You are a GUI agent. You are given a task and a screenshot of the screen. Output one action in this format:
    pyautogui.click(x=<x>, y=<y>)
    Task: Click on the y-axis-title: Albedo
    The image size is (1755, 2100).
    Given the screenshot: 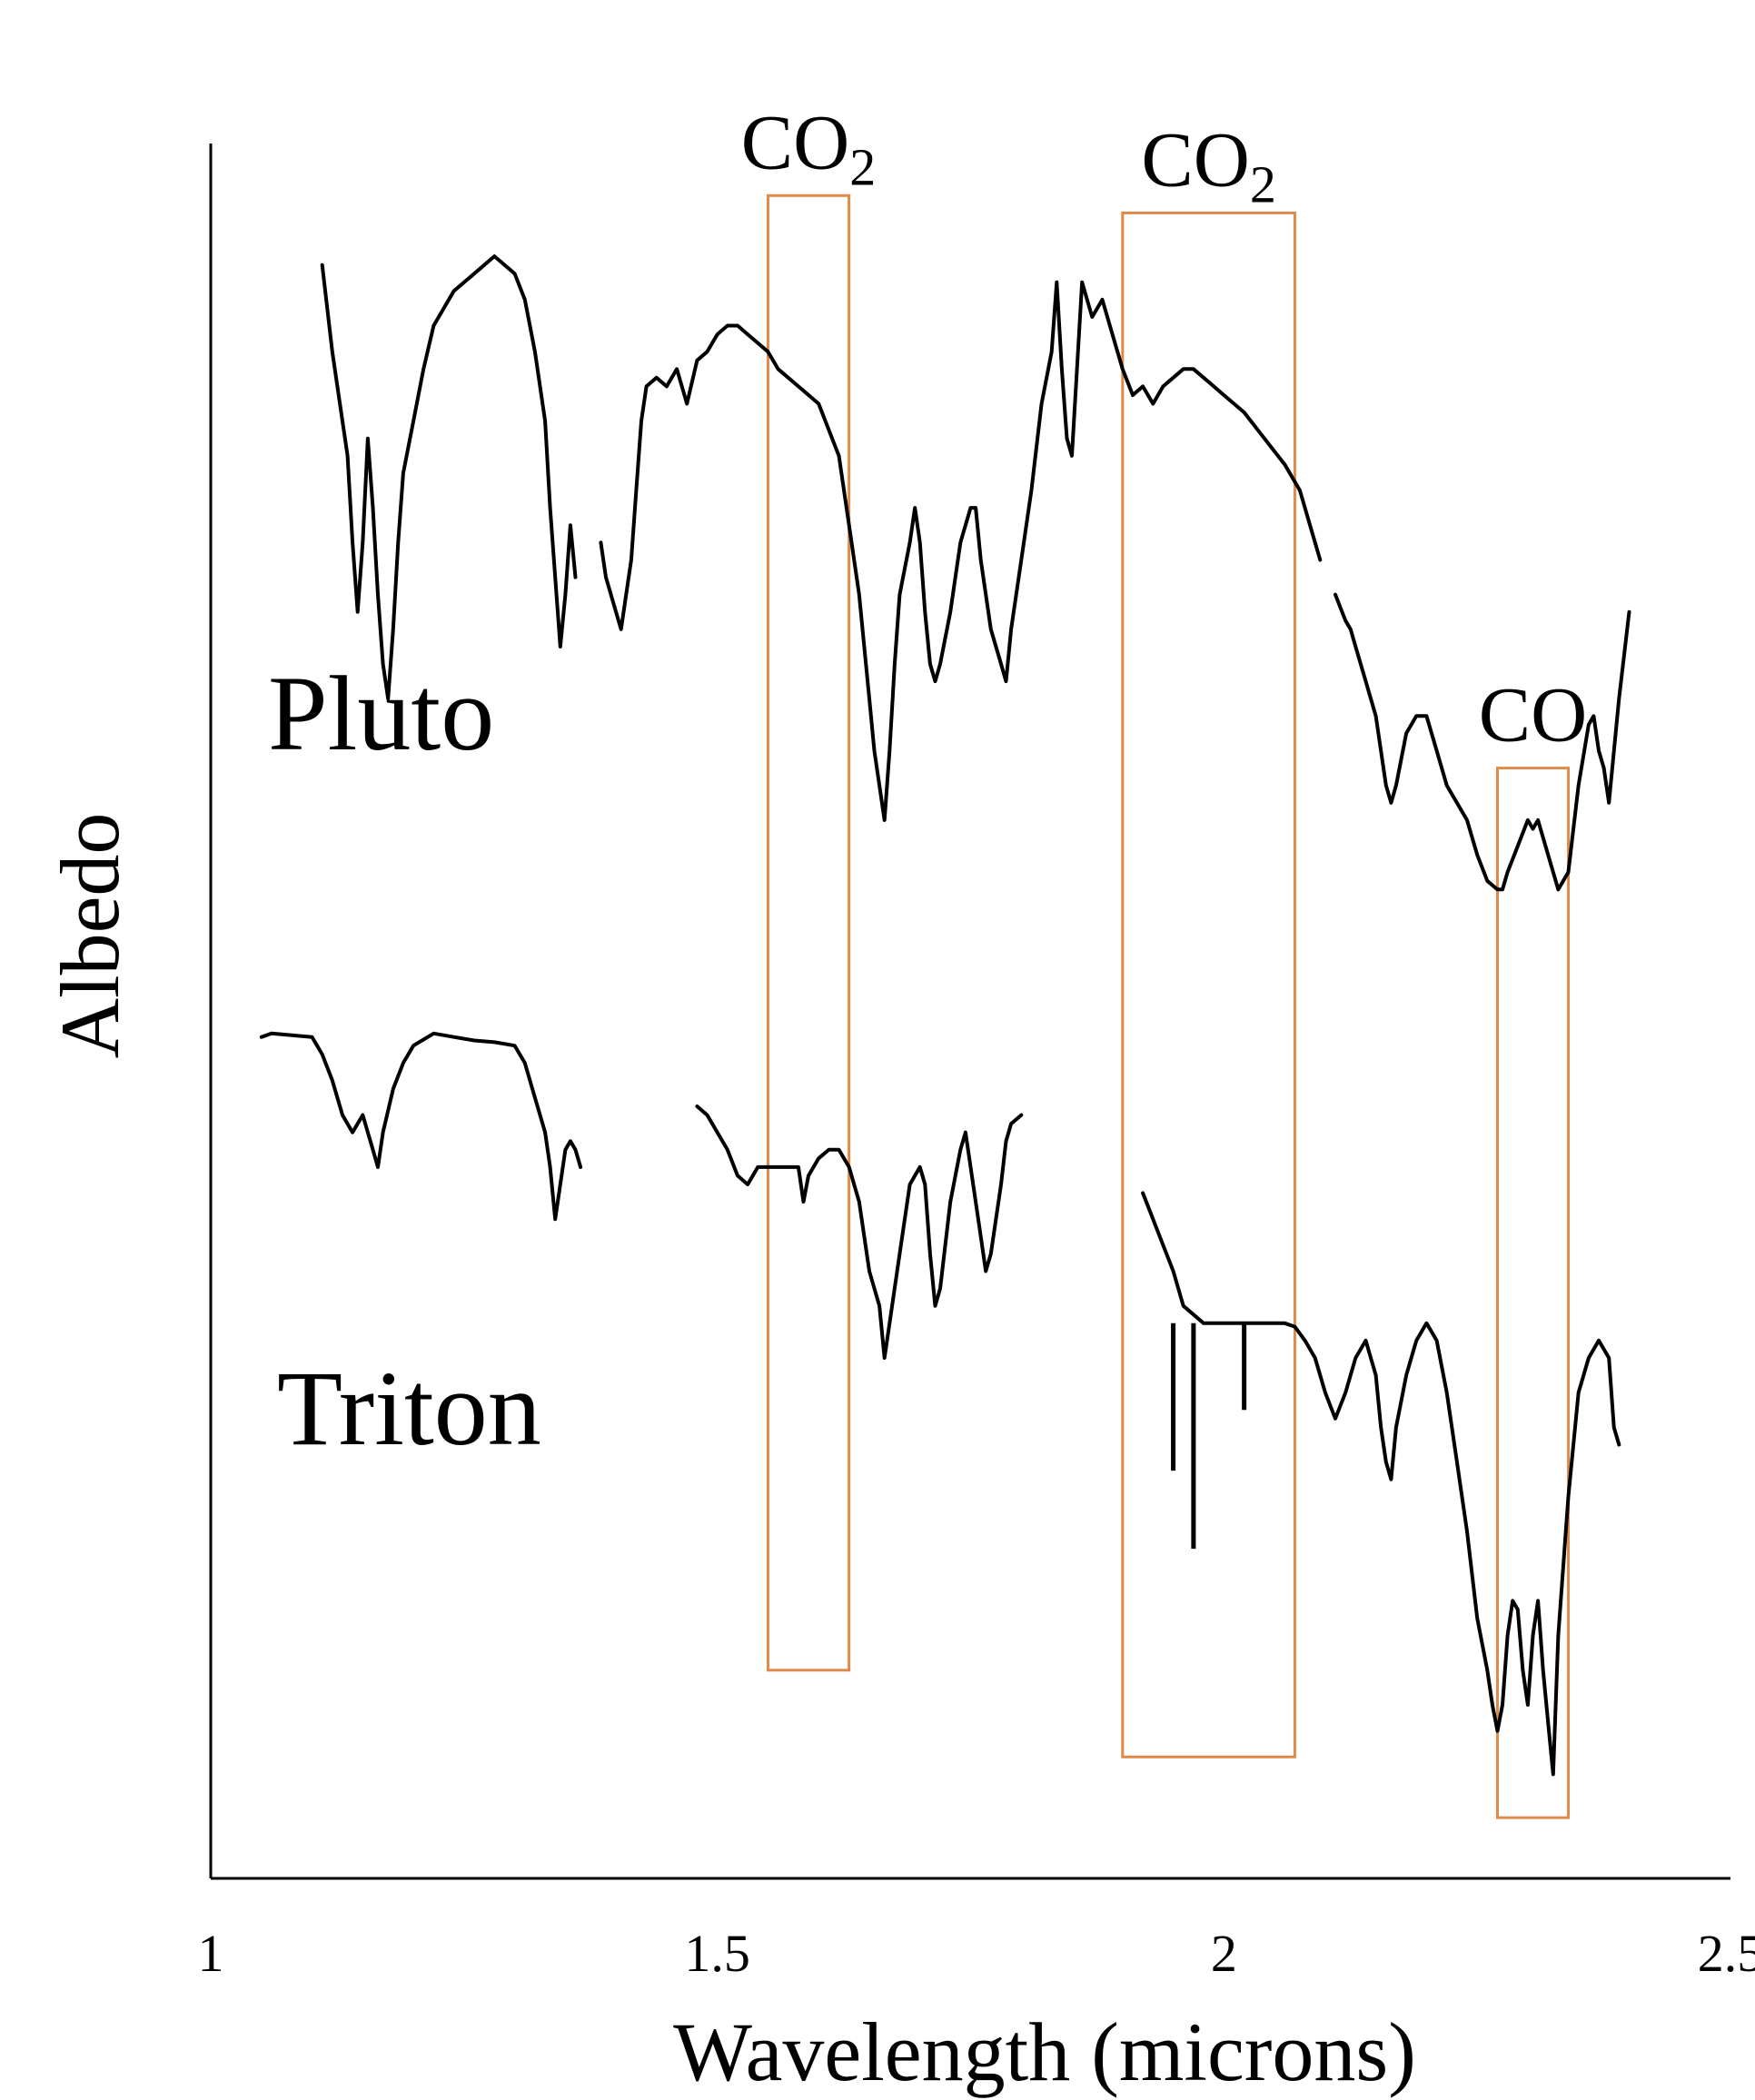 What is the action you would take?
    pyautogui.click(x=90, y=936)
    